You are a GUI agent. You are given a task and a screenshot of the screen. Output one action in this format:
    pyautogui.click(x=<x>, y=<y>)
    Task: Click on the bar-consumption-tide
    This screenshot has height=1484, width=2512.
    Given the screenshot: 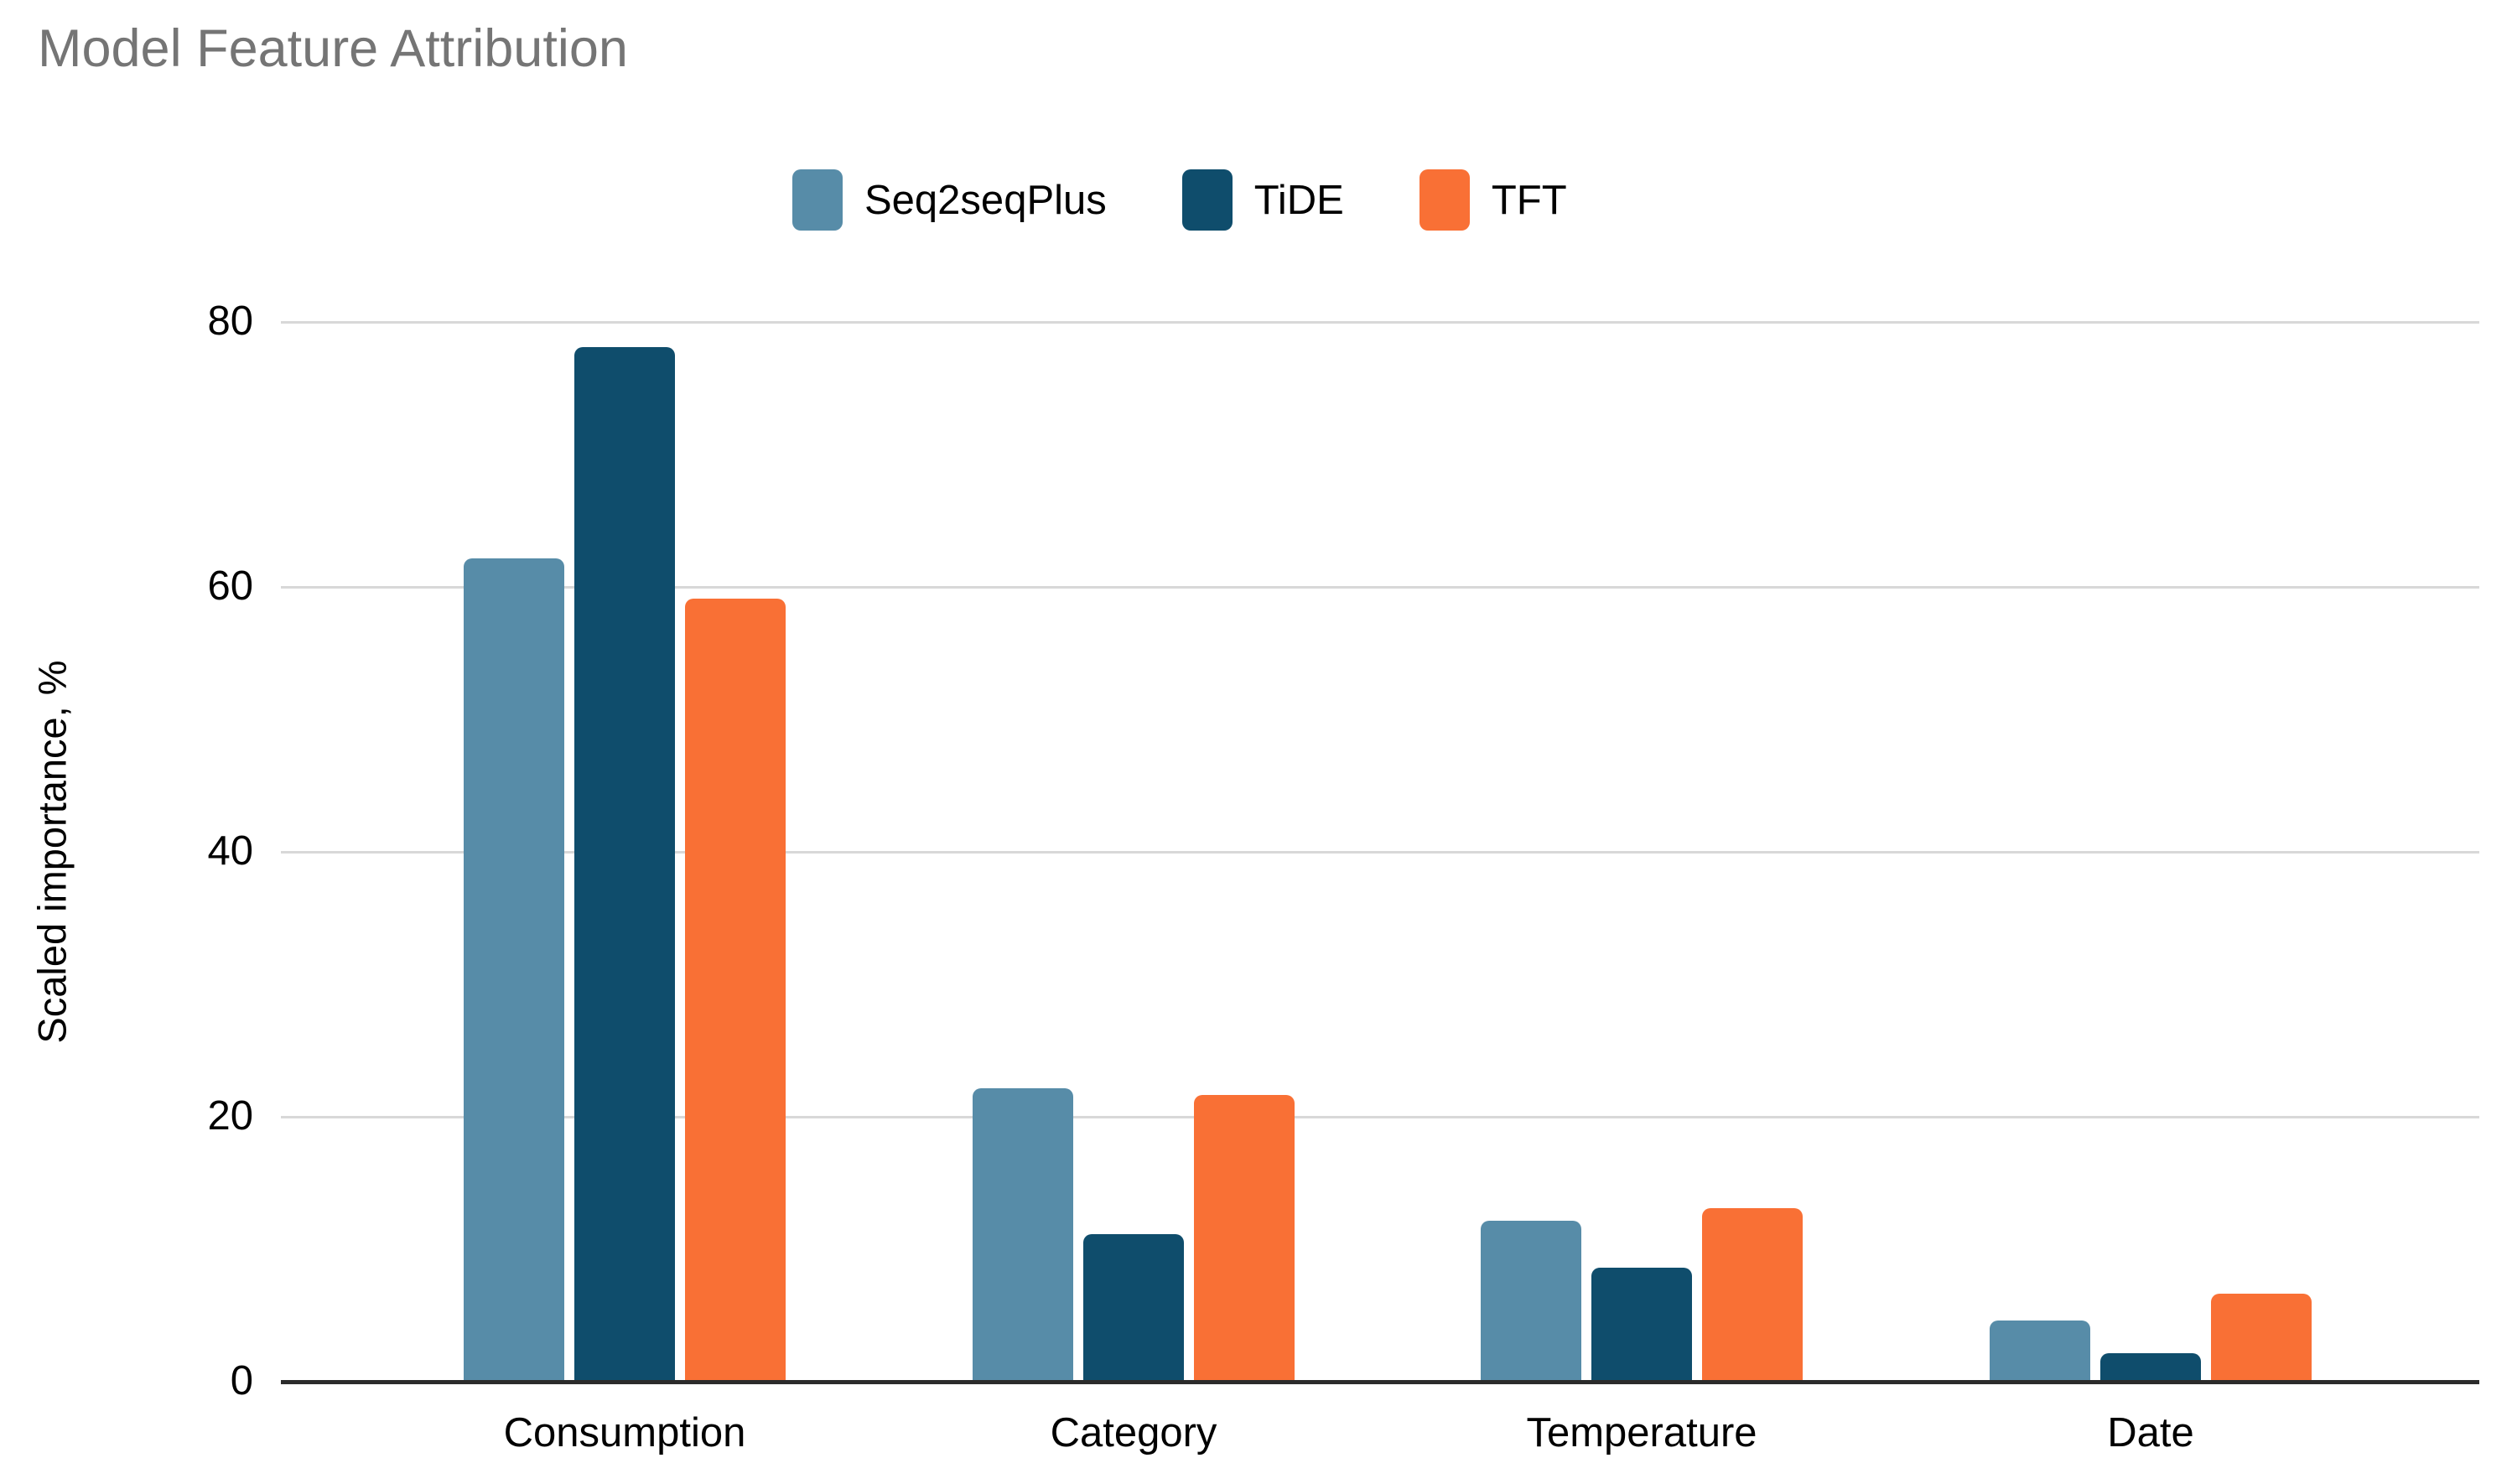 What is the action you would take?
    pyautogui.click(x=624, y=863)
    